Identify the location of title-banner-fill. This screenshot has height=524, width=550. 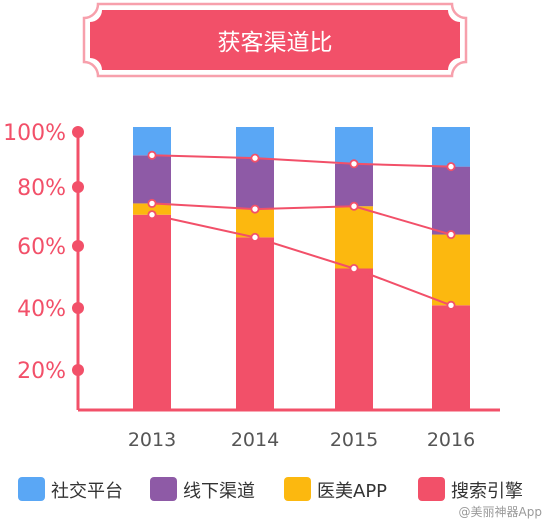
(275, 40).